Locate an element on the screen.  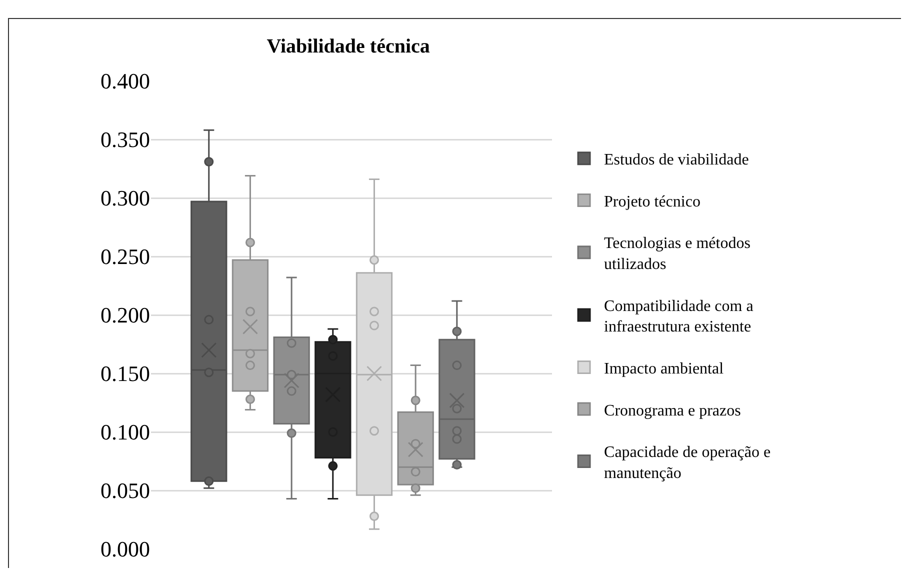
y-tick-label: 0.100 is located at coordinates (125, 432).